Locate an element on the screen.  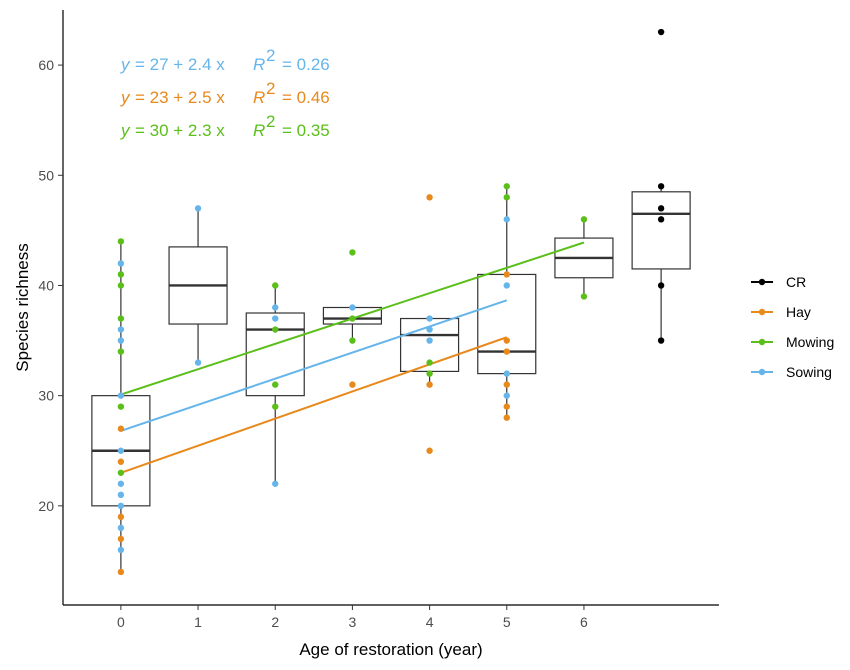
legend-item-sowing: Sowing is located at coordinates (791, 372).